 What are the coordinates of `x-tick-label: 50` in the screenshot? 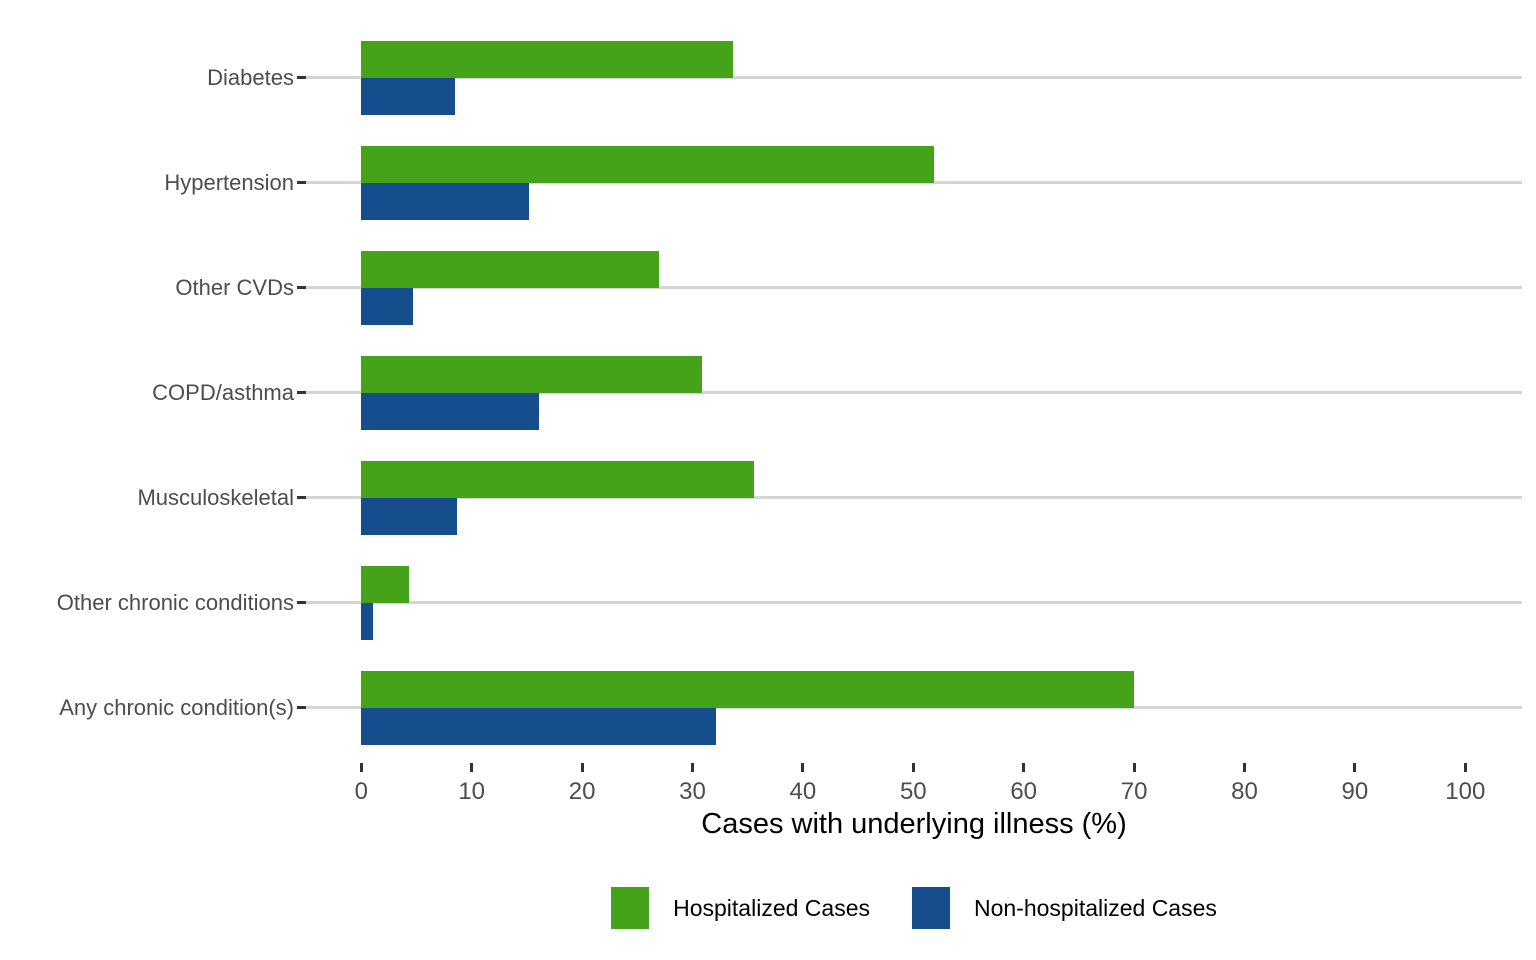 It's located at (913, 791).